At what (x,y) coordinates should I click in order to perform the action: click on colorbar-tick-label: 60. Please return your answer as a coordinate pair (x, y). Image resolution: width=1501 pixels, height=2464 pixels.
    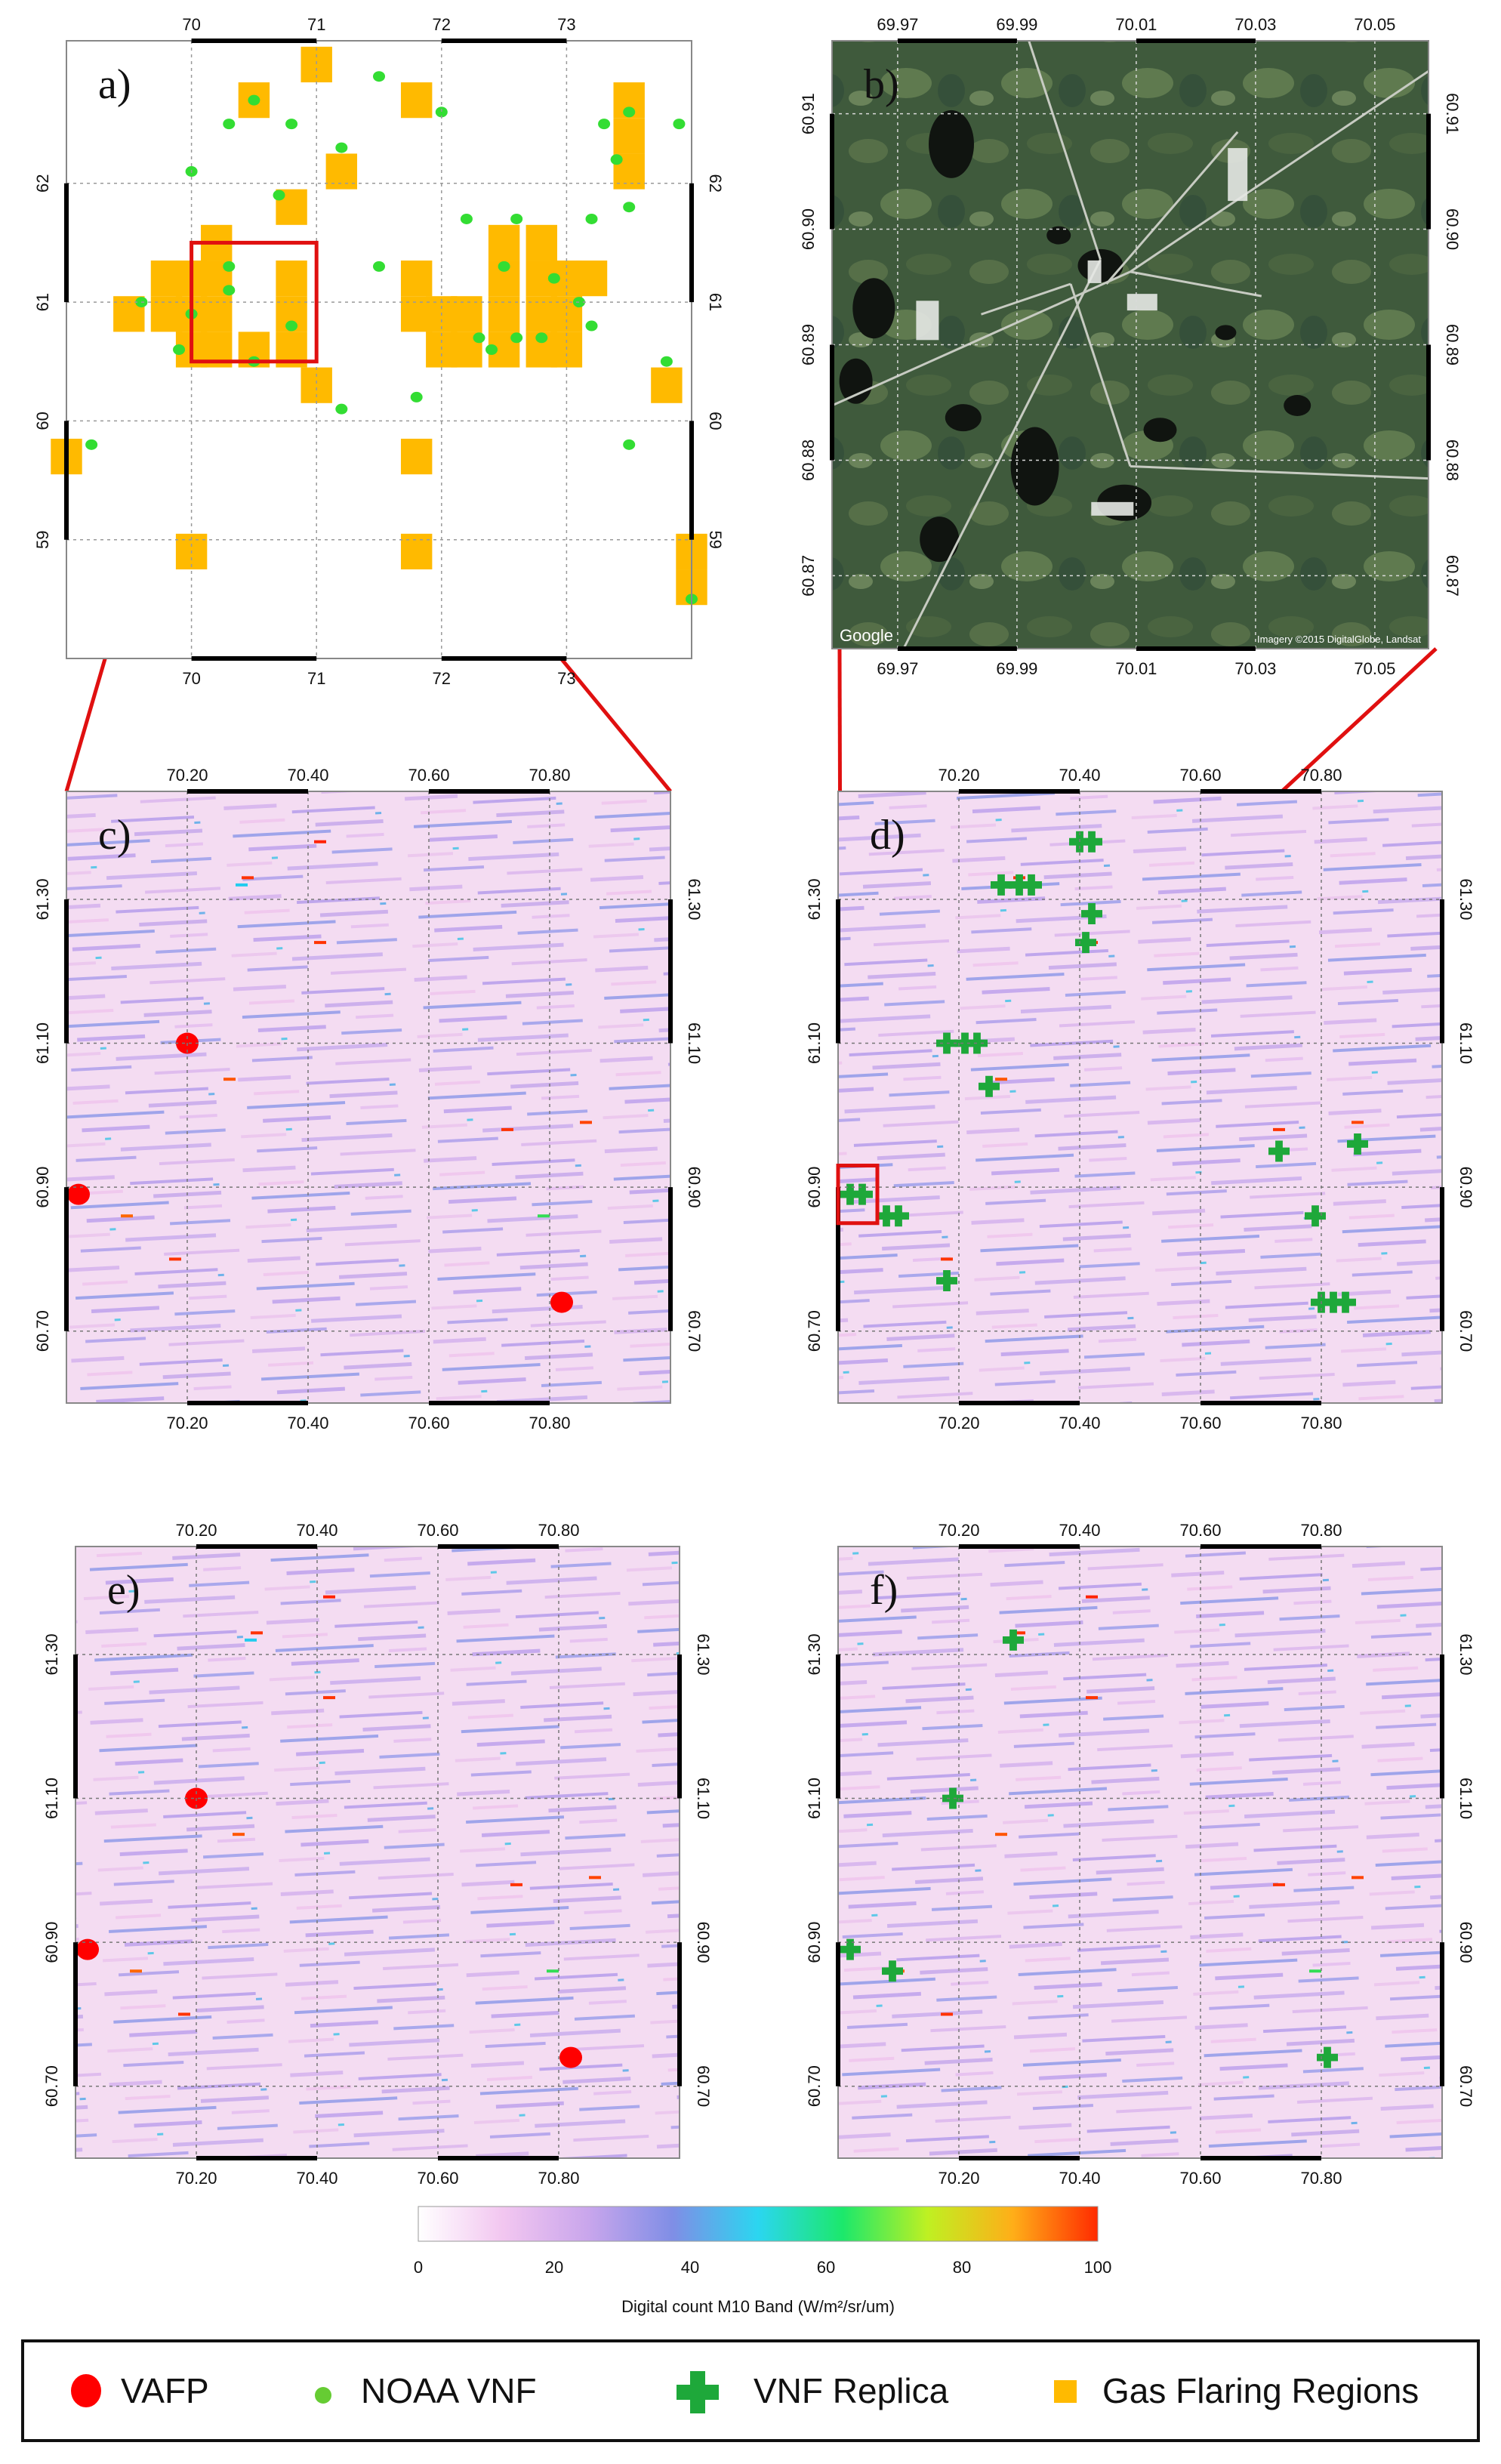
    Looking at the image, I should click on (826, 2267).